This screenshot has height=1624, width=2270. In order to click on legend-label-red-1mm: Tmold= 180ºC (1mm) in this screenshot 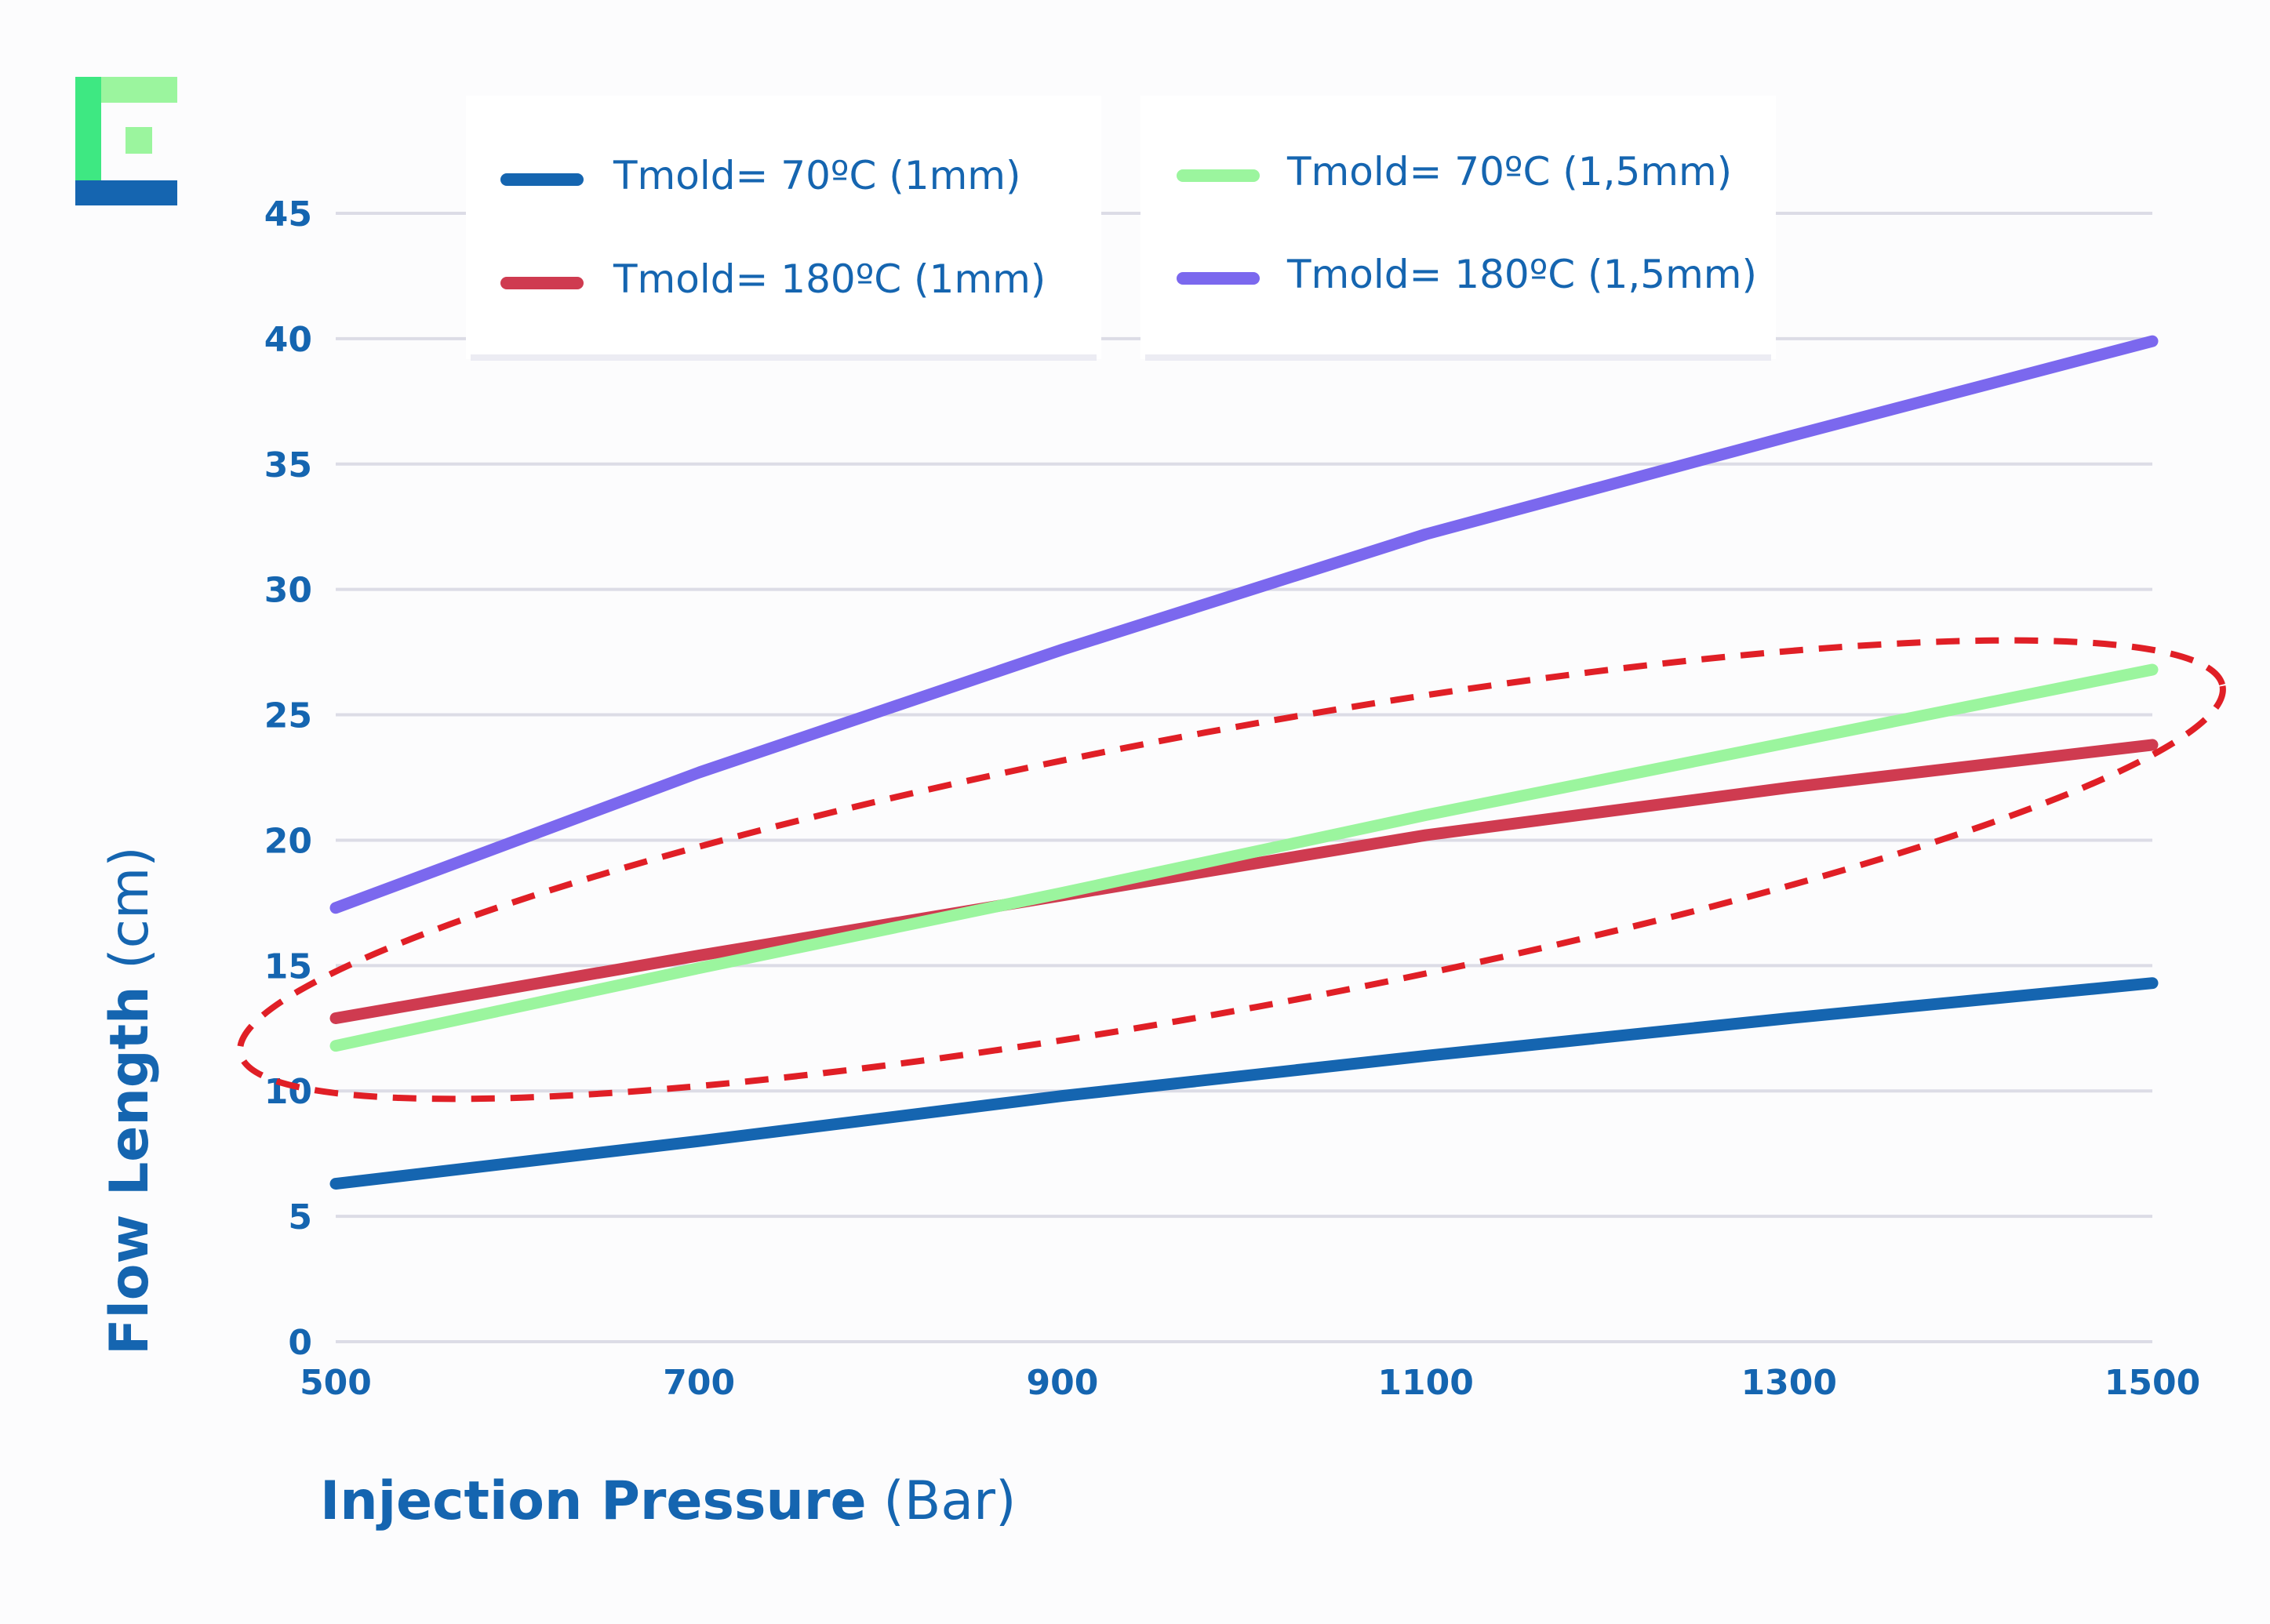, I will do `click(829, 279)`.